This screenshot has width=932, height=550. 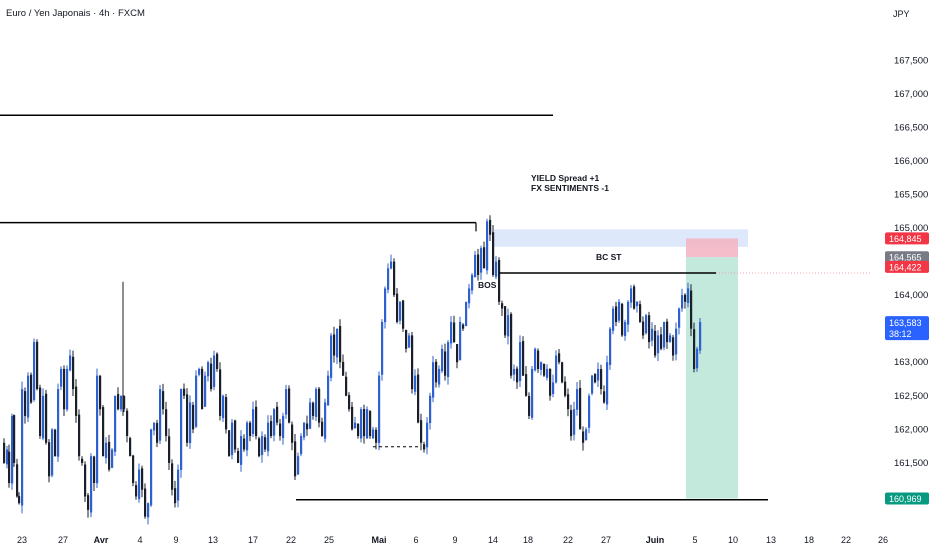 What do you see at coordinates (907, 328) in the screenshot?
I see `badge-current-price` at bounding box center [907, 328].